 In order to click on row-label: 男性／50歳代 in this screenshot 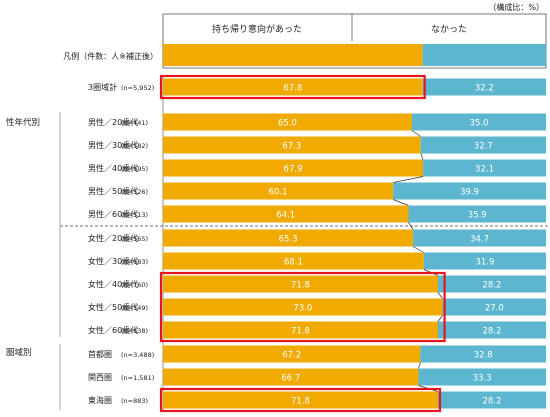, I will do `click(113, 191)`.